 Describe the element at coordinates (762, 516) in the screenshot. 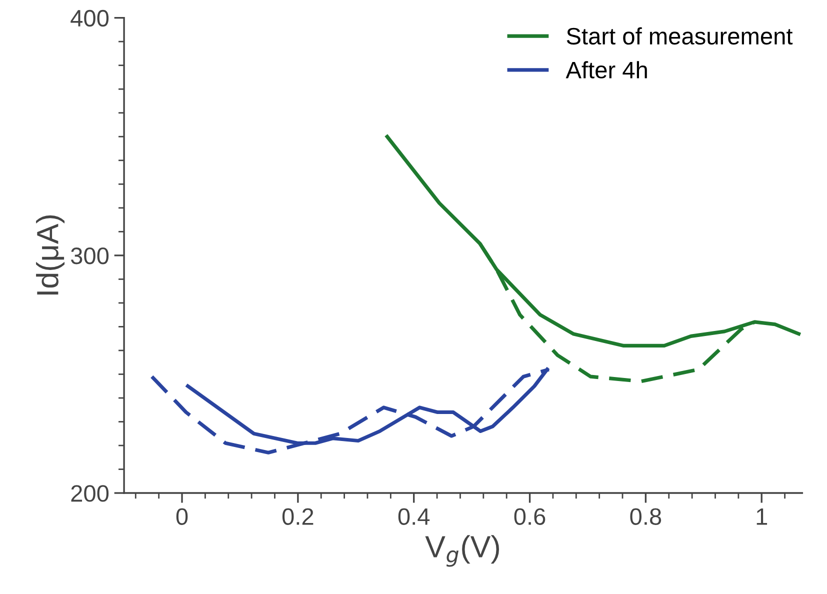

I see `x-tick-label: 1` at that location.